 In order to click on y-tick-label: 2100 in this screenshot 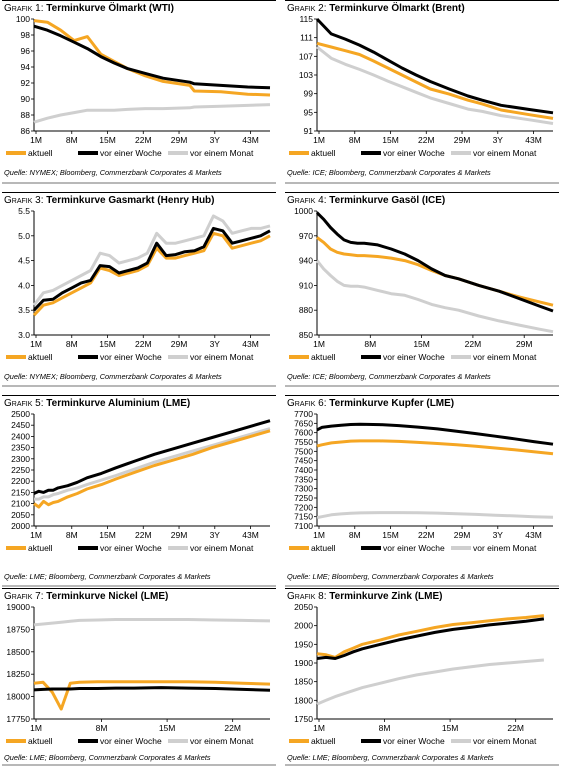, I will do `click(20, 504)`.